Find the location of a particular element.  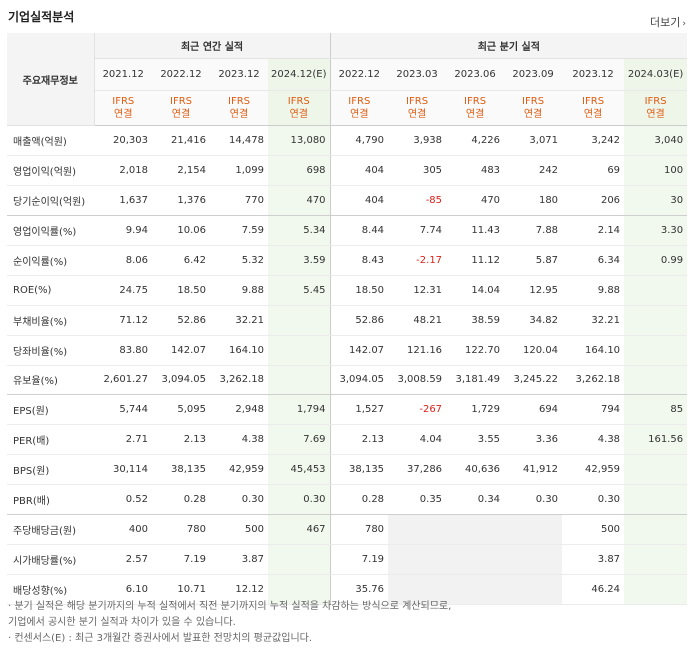

value-cell: 404 is located at coordinates (359, 170).